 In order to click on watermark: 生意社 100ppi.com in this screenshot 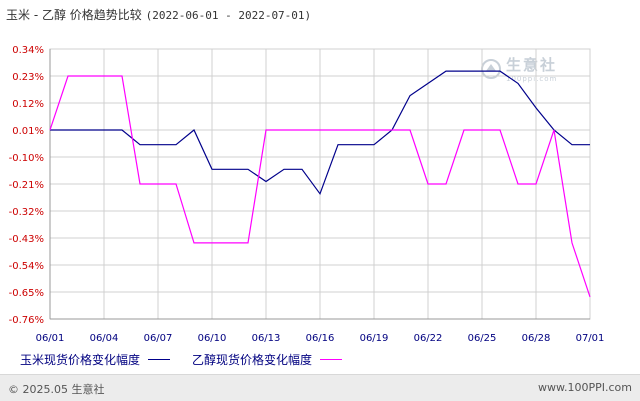, I will do `click(518, 68)`.